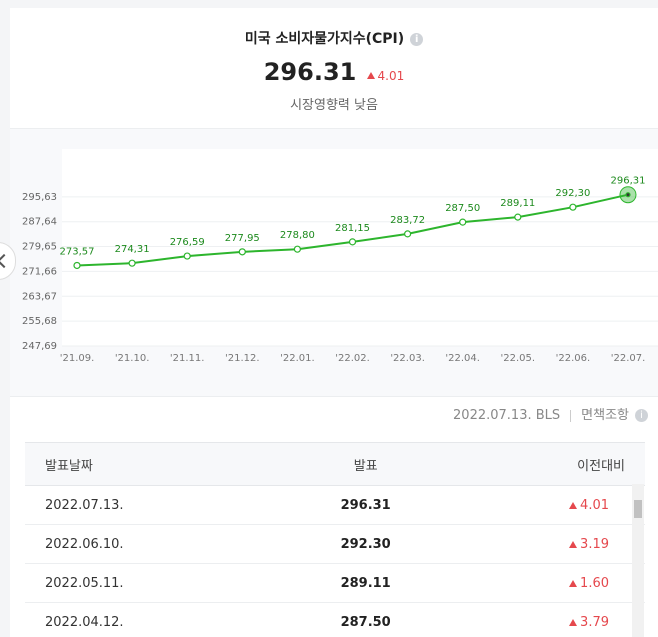  Describe the element at coordinates (518, 358) in the screenshot. I see `x-tick-label: '22.05.` at that location.